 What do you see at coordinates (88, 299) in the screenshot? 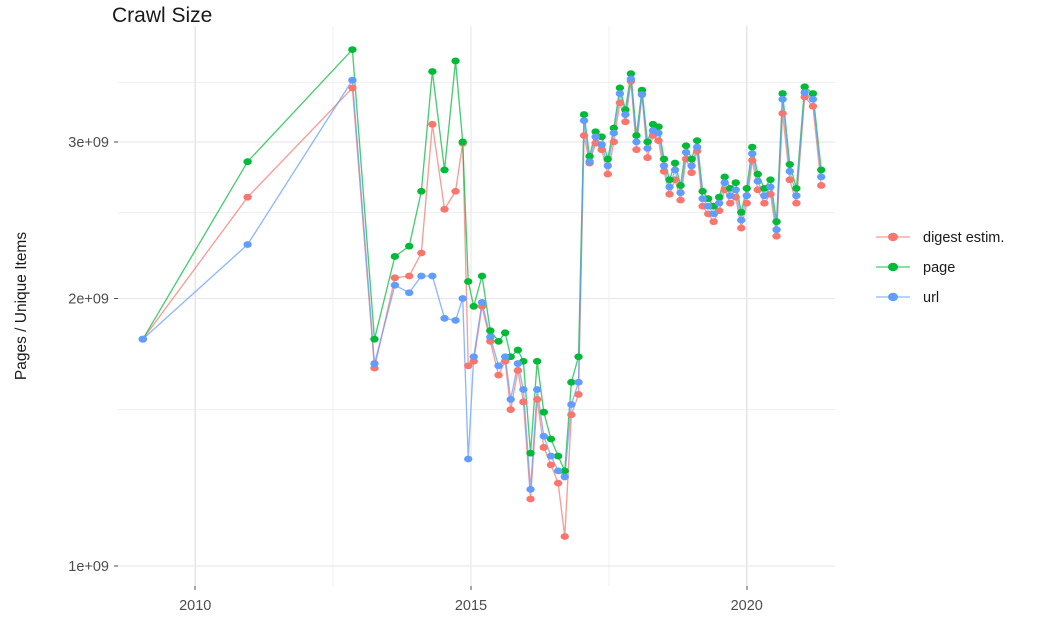
I see `y-tick-label: 2e+09` at bounding box center [88, 299].